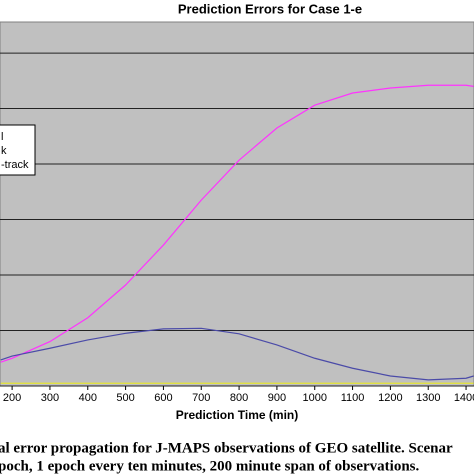  Describe the element at coordinates (314, 398) in the screenshot. I see `x-tick-label: 1000` at that location.